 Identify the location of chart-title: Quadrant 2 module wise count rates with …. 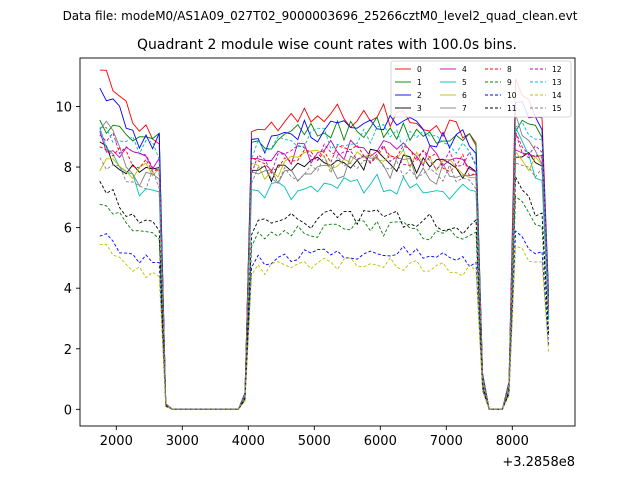
(327, 45).